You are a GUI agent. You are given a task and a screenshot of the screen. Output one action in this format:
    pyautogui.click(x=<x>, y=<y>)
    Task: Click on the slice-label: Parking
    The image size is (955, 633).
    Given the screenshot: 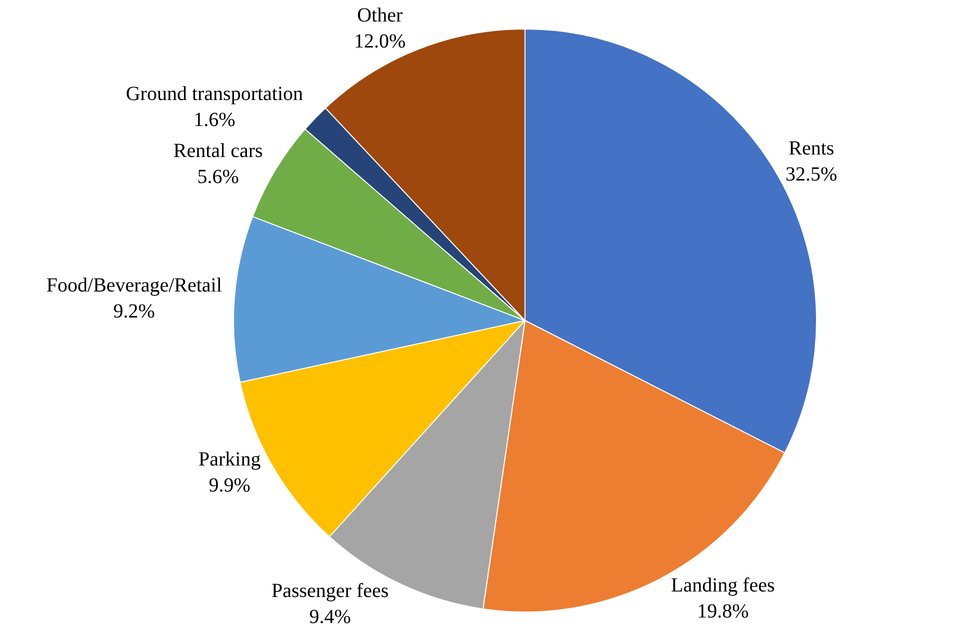 What is the action you would take?
    pyautogui.click(x=229, y=459)
    